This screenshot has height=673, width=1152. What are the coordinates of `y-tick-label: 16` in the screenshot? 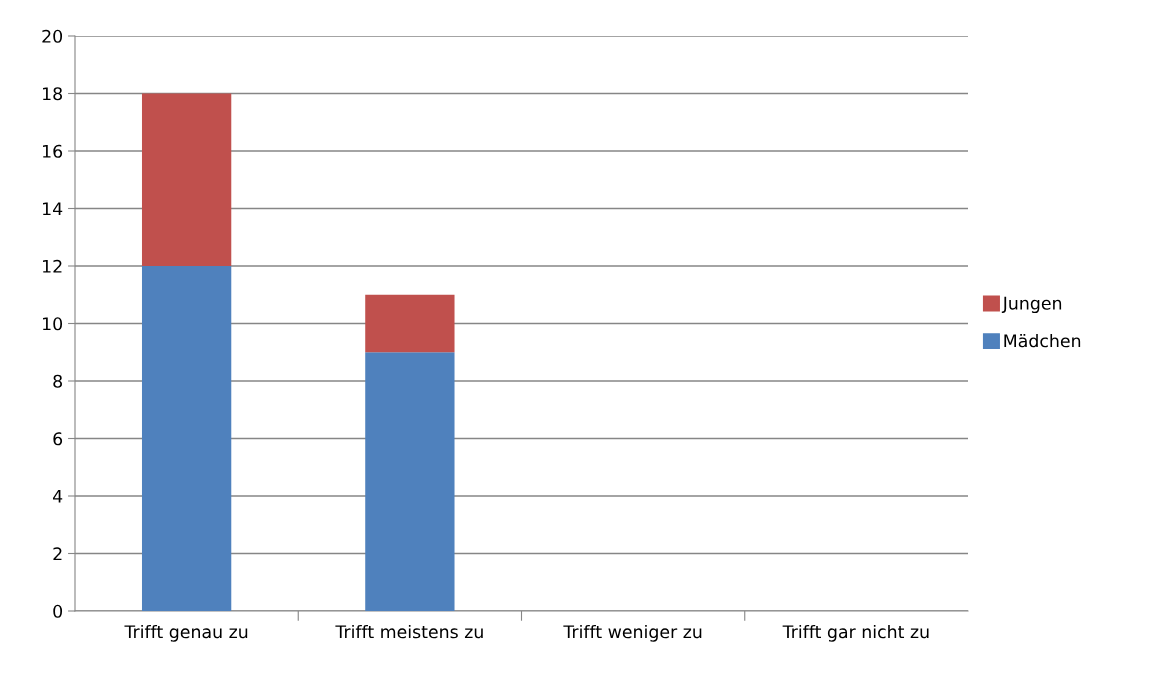 It's located at (53, 151).